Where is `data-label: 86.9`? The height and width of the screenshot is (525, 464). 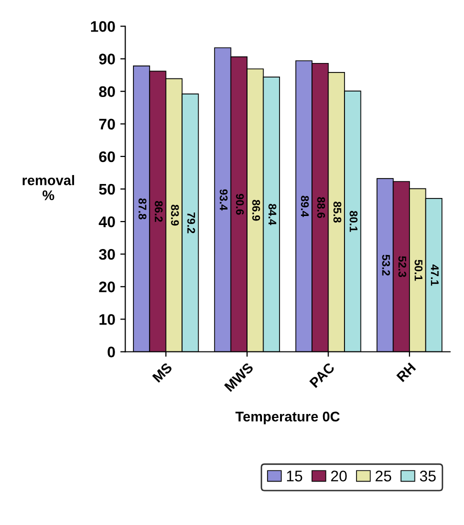 data-label: 86.9 is located at coordinates (256, 210).